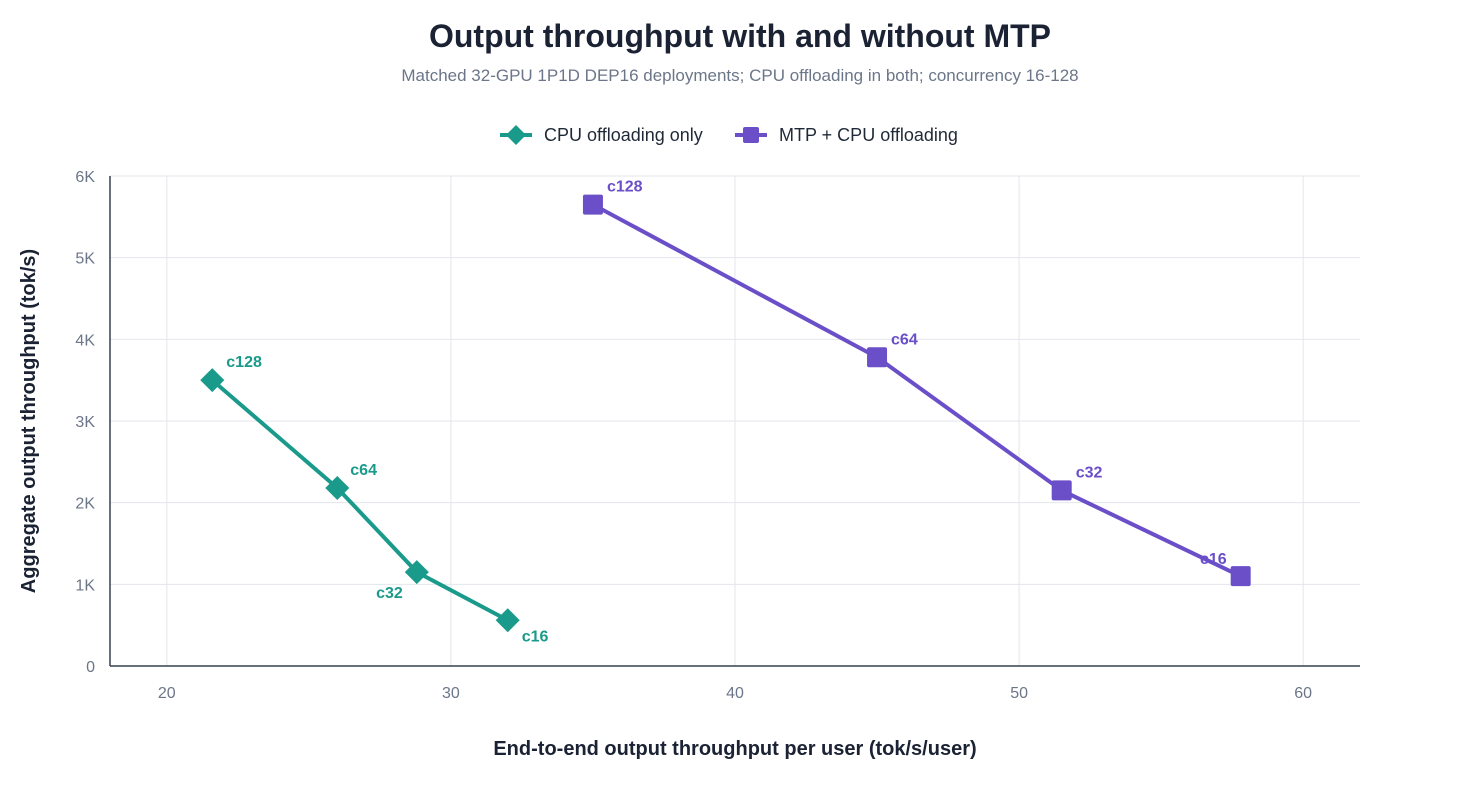 Image resolution: width=1480 pixels, height=790 pixels. What do you see at coordinates (90, 667) in the screenshot?
I see `y-tick-label: 0` at bounding box center [90, 667].